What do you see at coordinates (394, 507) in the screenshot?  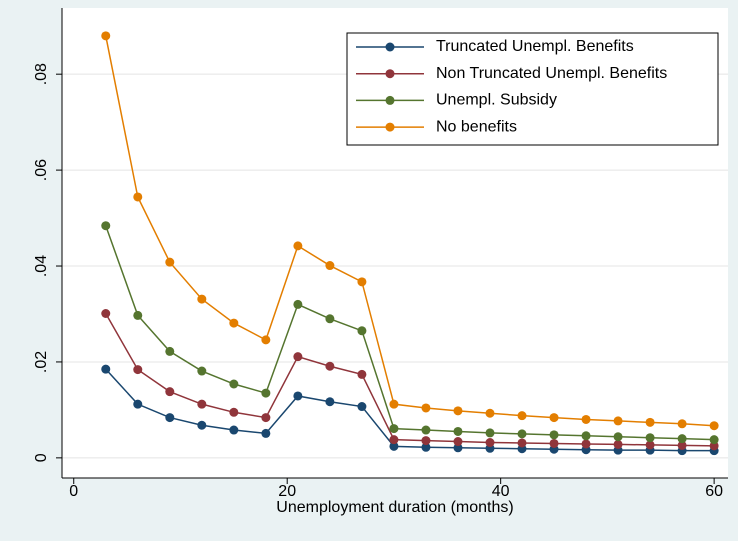 I see `x-axis-label: Unemployment duration (months)` at bounding box center [394, 507].